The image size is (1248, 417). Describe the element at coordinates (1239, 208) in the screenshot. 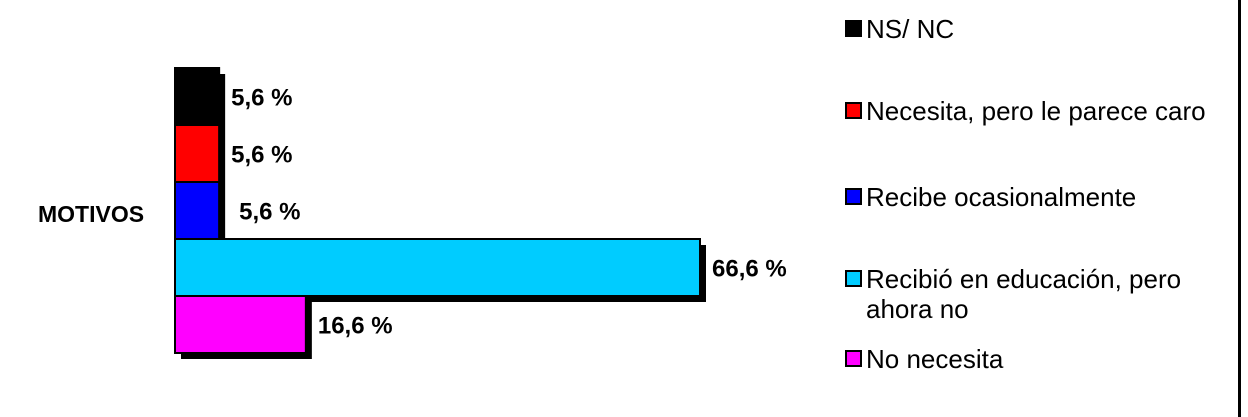

I see `right-border-line` at that location.